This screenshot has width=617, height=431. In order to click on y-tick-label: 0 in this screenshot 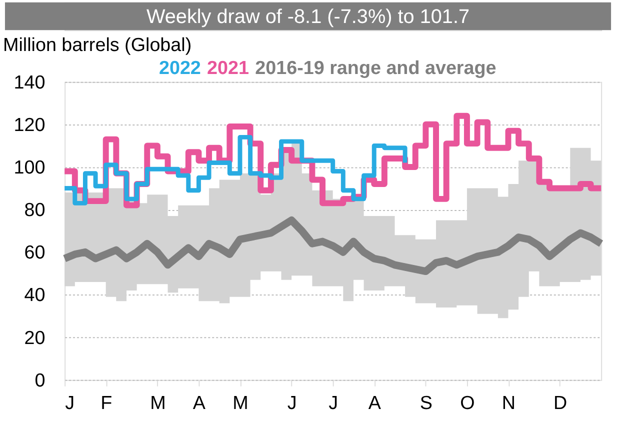, I will do `click(40, 379)`.